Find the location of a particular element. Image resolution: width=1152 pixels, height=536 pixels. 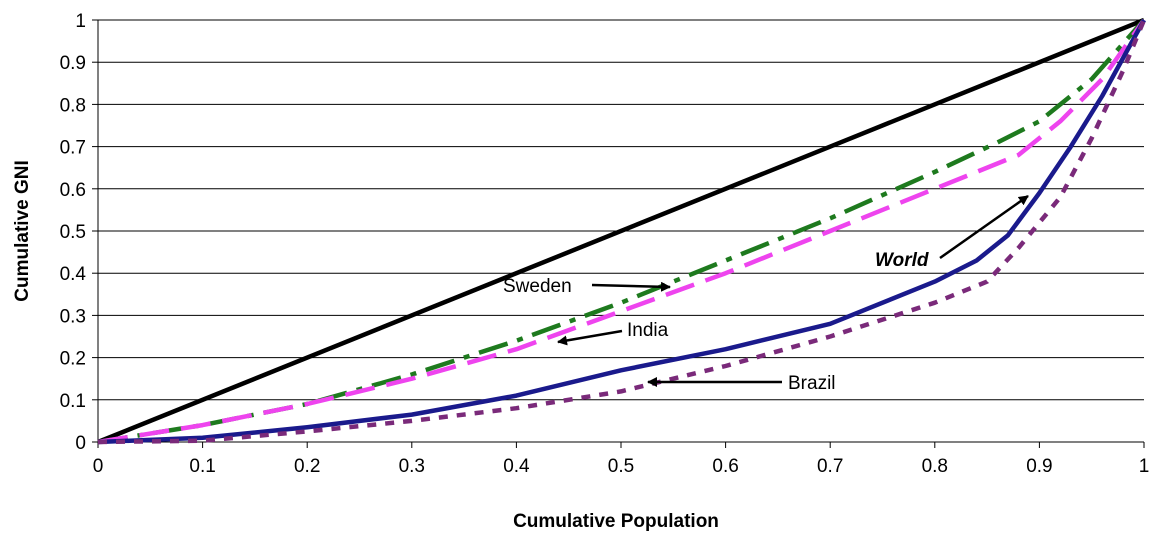

y-tick-label: 0.4 is located at coordinates (73, 274).